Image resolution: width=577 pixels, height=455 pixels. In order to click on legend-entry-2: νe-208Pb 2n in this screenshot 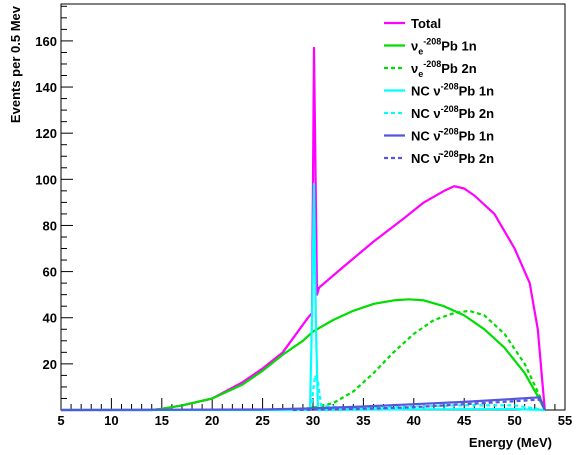, I will do `click(444, 69)`.